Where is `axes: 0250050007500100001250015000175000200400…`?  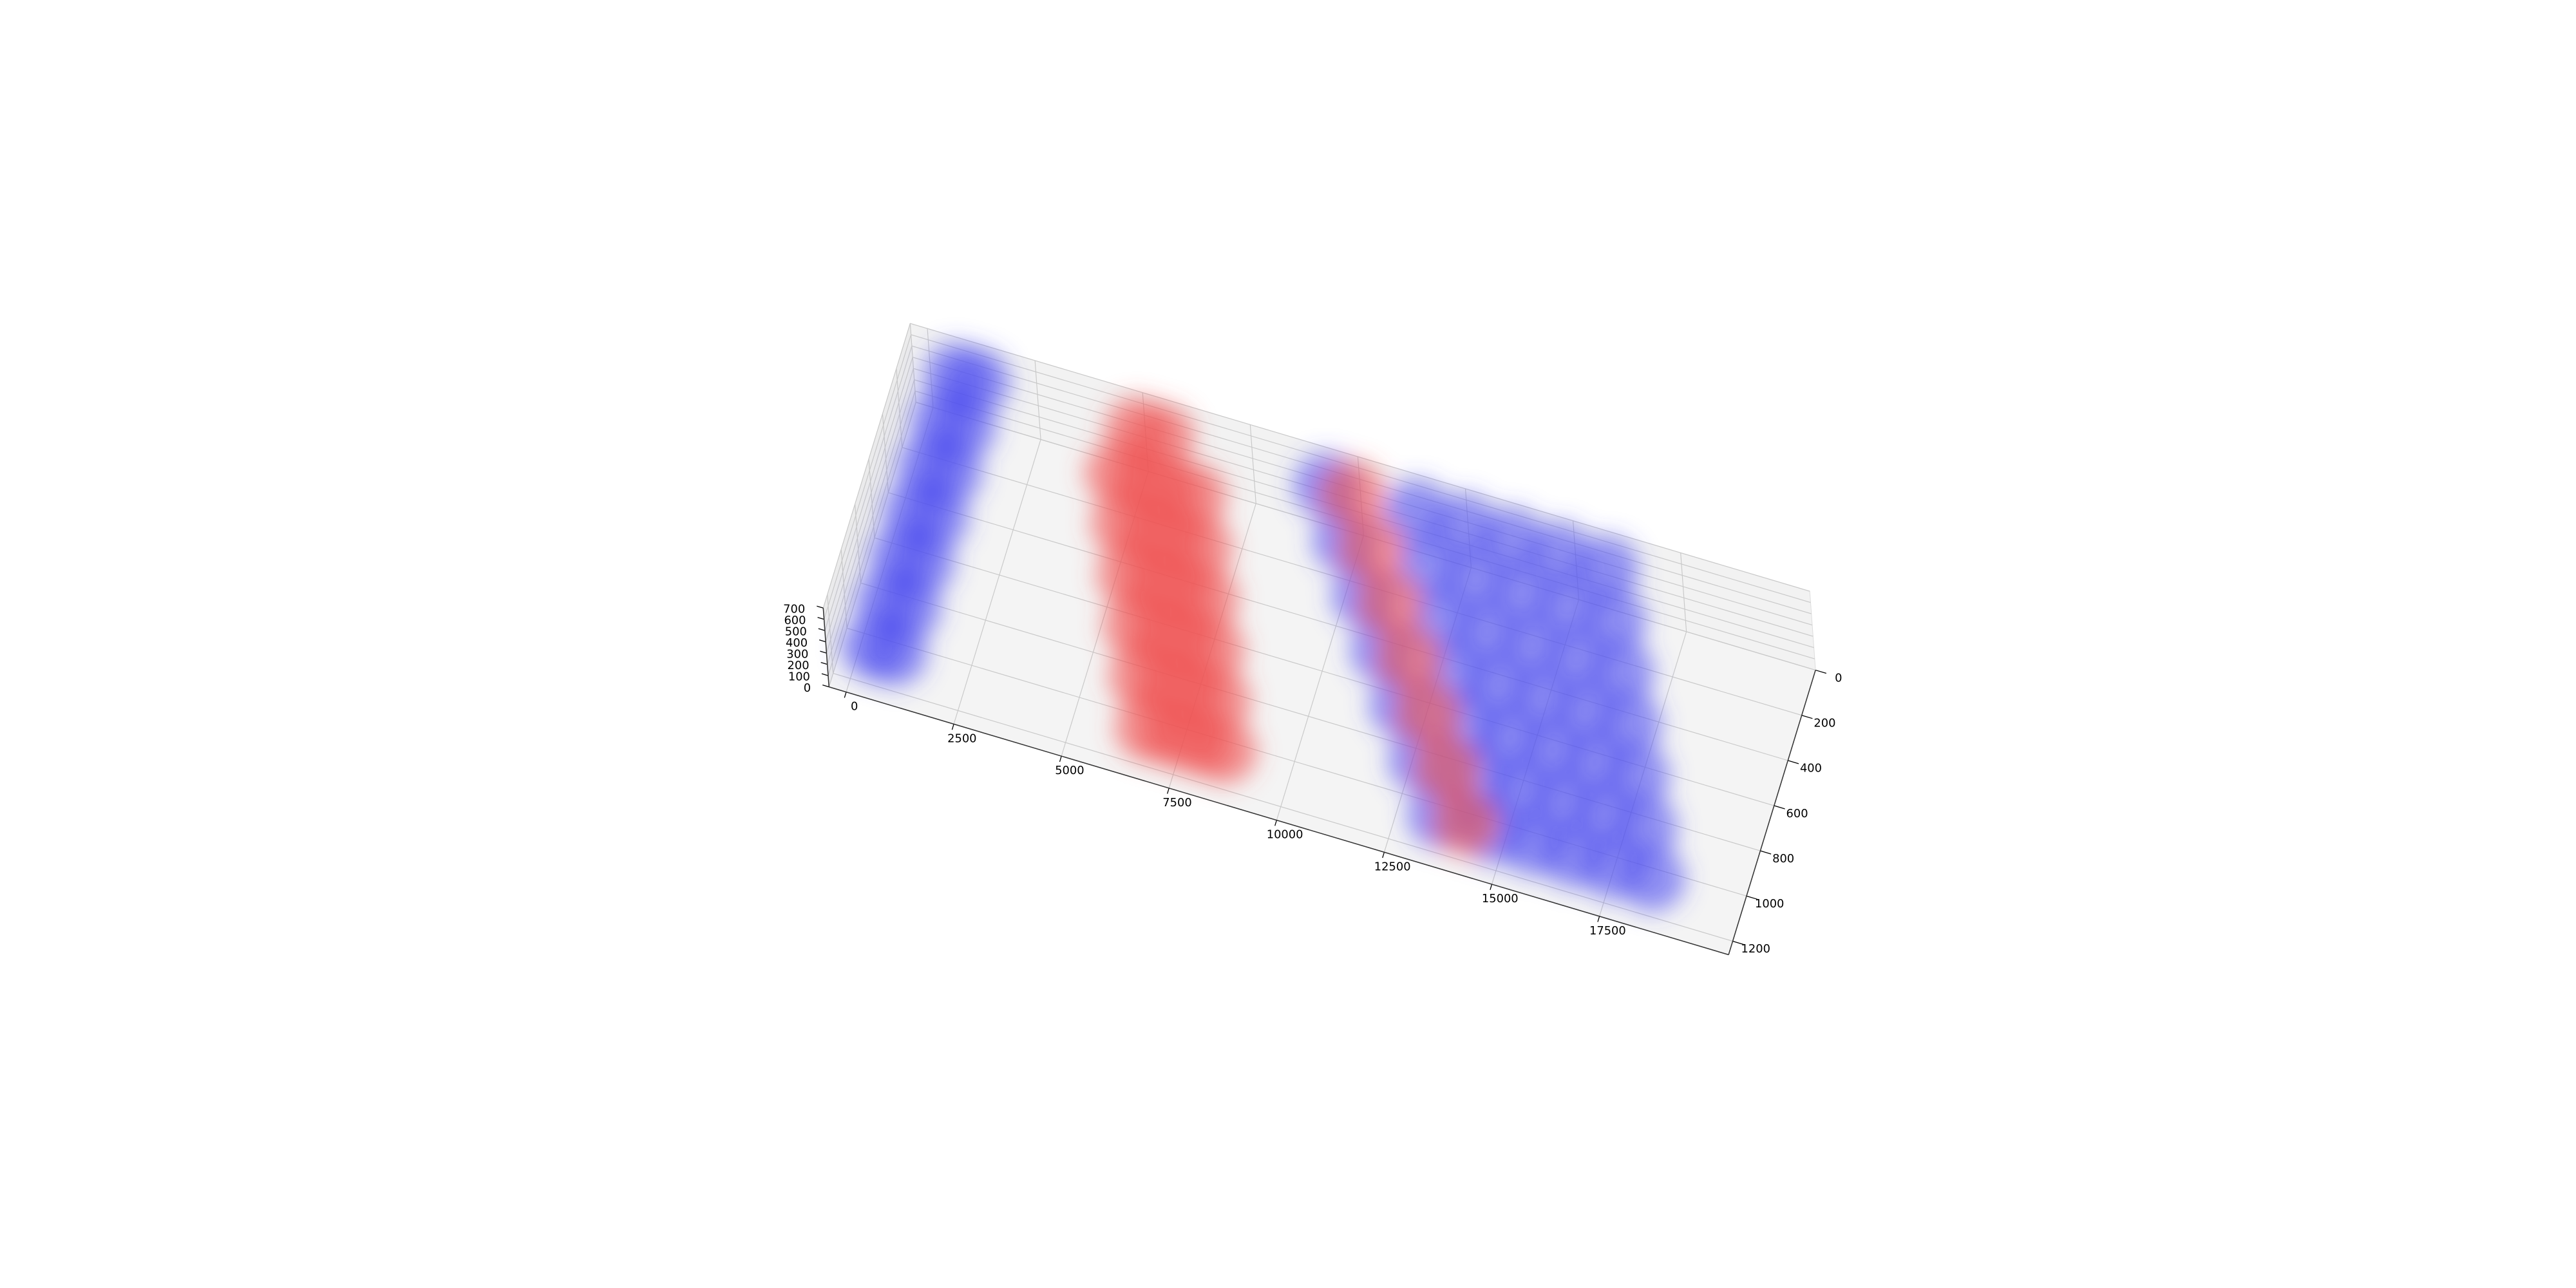 axes: 0250050007500100001250015000175000200400… is located at coordinates (1313, 780).